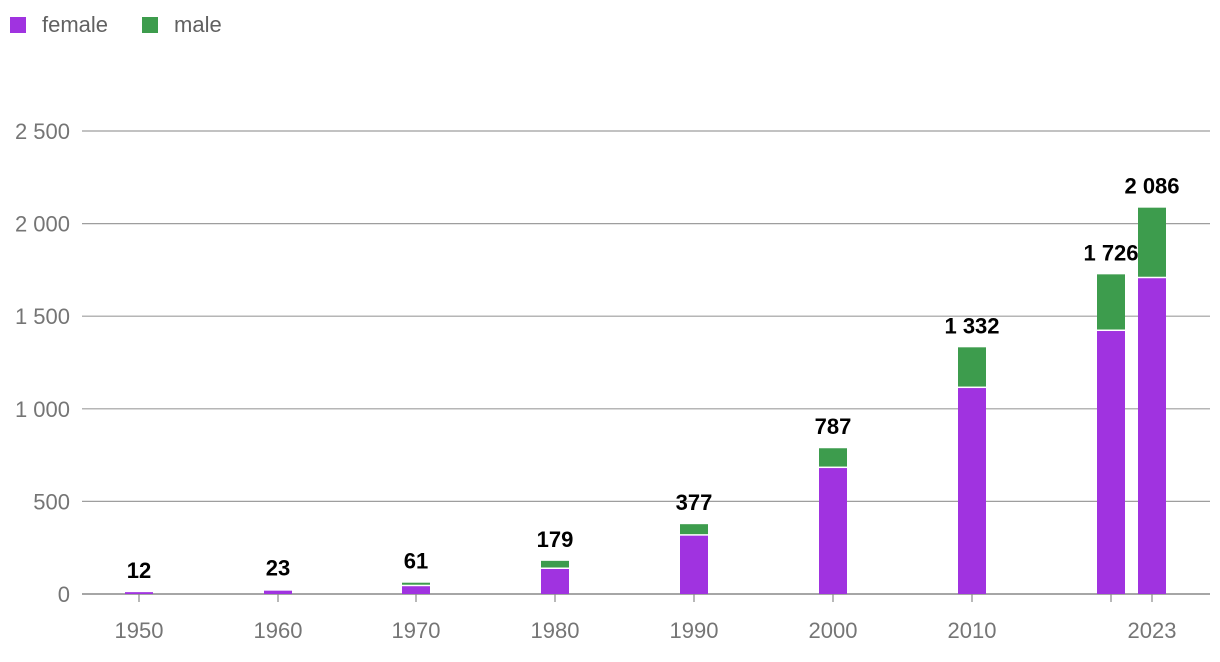 The width and height of the screenshot is (1220, 662). What do you see at coordinates (42, 224) in the screenshot?
I see `y-tick-label: 2 000` at bounding box center [42, 224].